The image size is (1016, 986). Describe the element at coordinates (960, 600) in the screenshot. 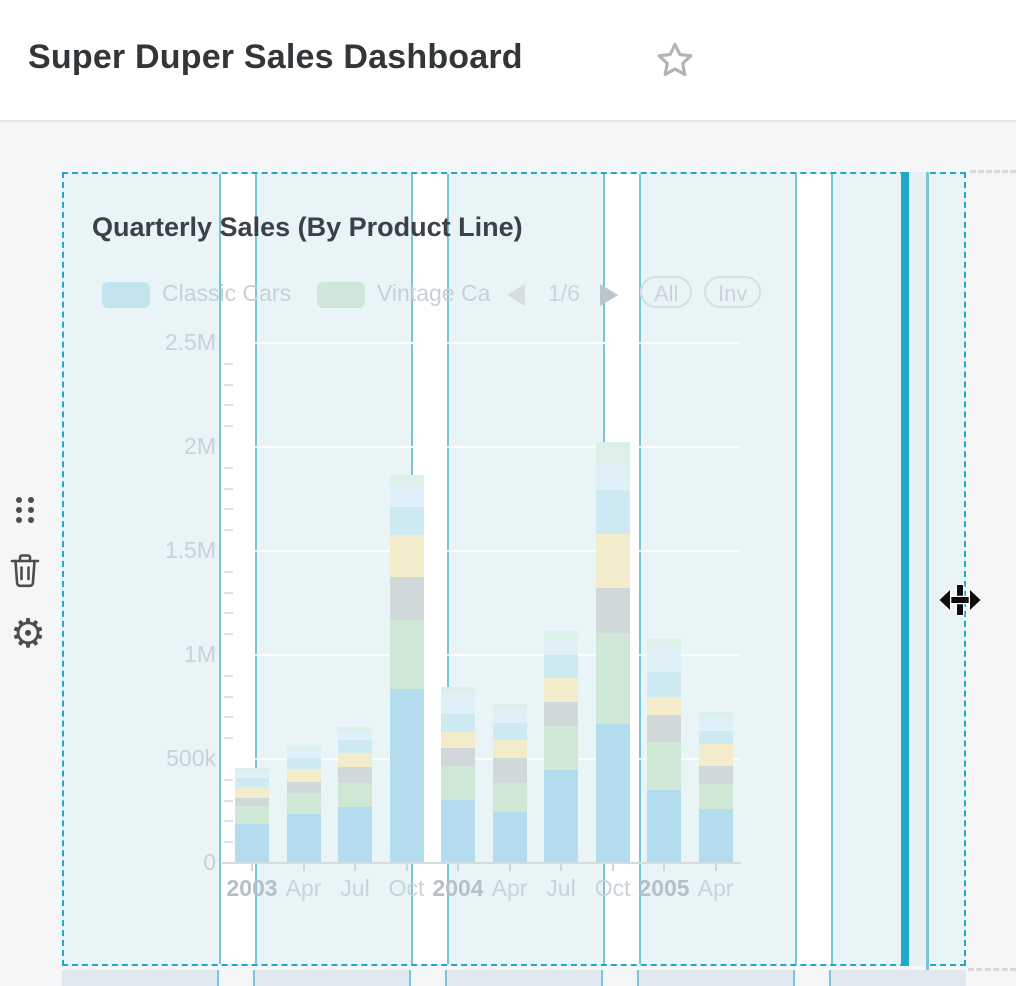

I see `move-horizontal-cursor-icon` at that location.